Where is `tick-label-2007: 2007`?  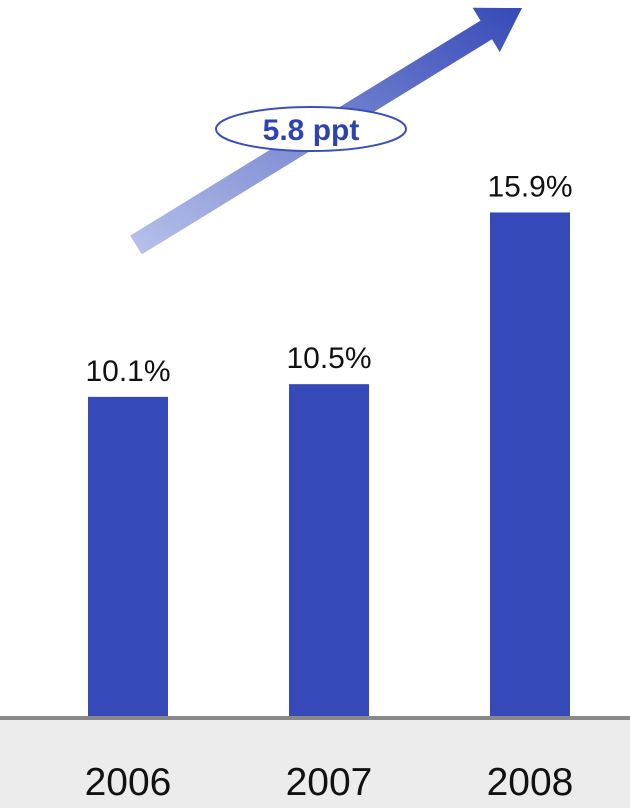
tick-label-2007: 2007 is located at coordinates (329, 782).